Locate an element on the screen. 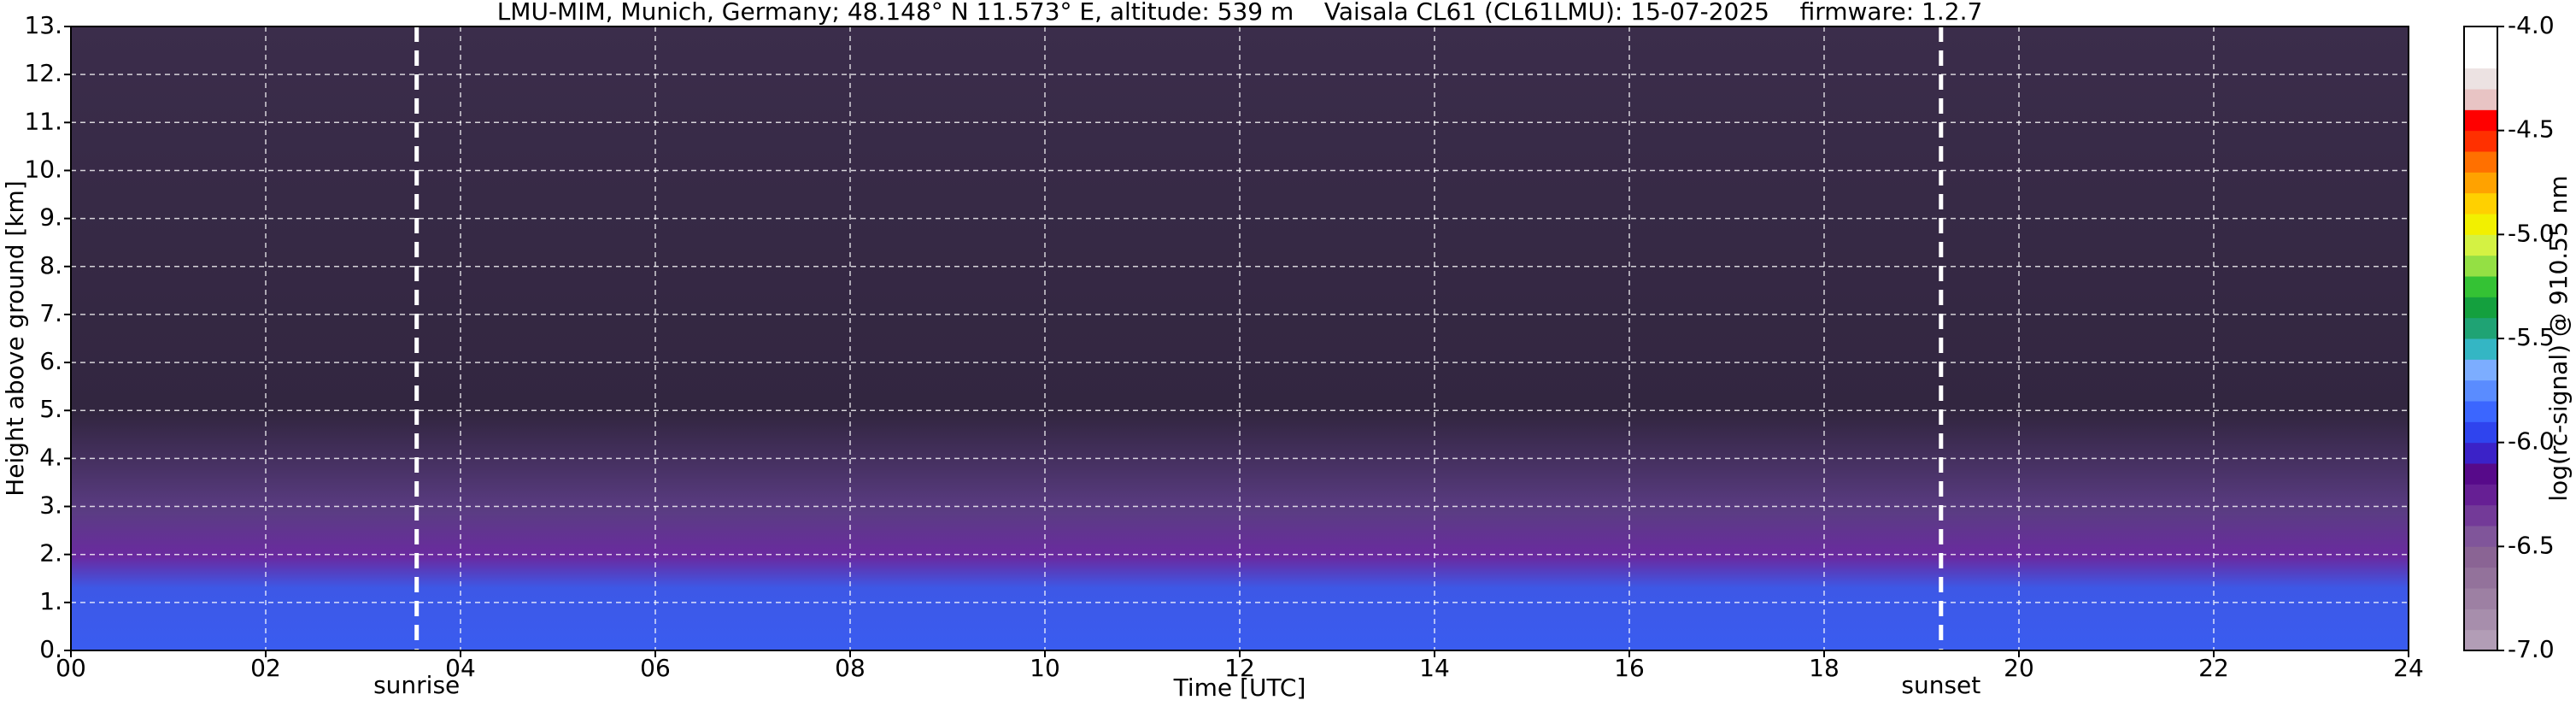 The width and height of the screenshot is (2576, 706). colorbar-tick-label: -5.5 is located at coordinates (2531, 337).